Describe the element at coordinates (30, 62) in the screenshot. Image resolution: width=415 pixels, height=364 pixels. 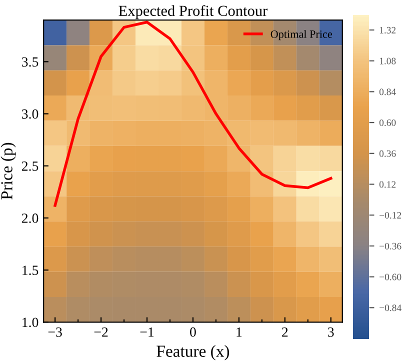
I see `y-tick-label: 3.5` at that location.